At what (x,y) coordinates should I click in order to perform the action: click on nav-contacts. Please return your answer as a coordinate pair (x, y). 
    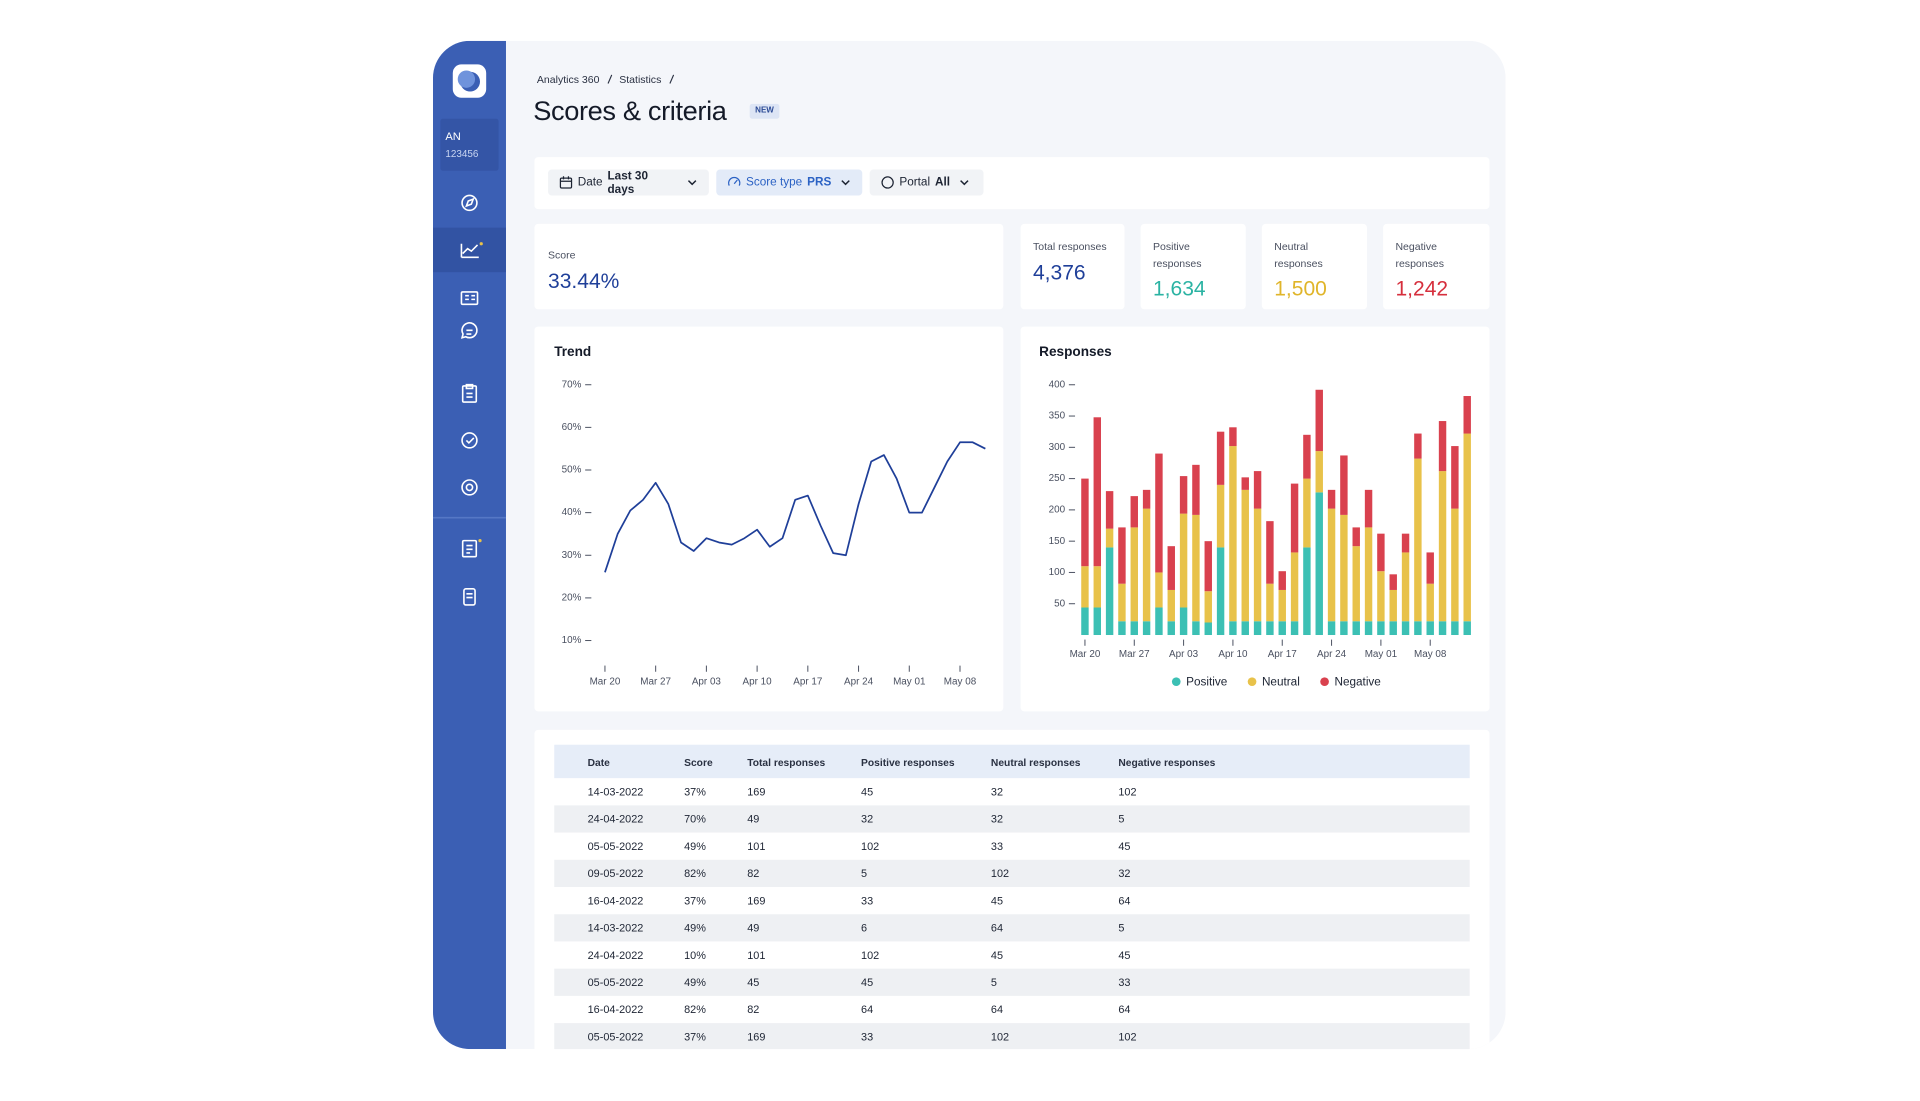
    Looking at the image, I should click on (469, 298).